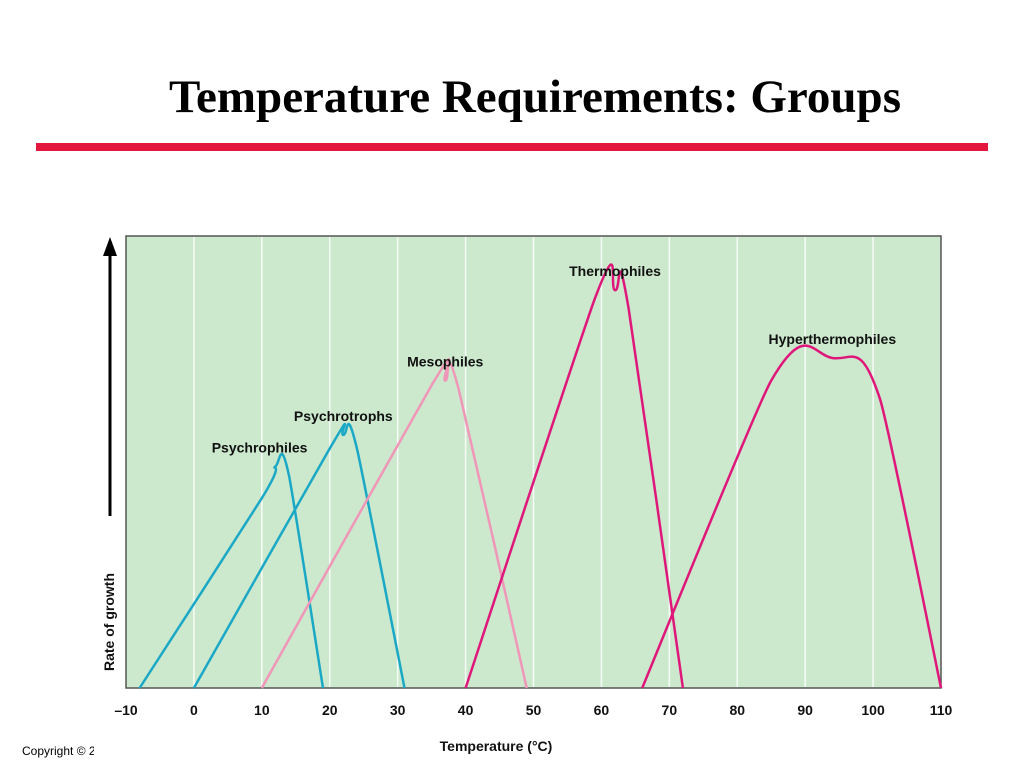 The height and width of the screenshot is (768, 1024). What do you see at coordinates (194, 710) in the screenshot?
I see `x-tick-label: 0` at bounding box center [194, 710].